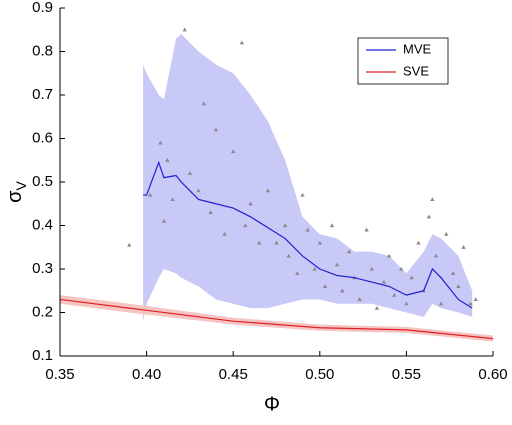 The height and width of the screenshot is (425, 512). What do you see at coordinates (42, 8) in the screenshot?
I see `y-tick-label: 0.9` at bounding box center [42, 8].